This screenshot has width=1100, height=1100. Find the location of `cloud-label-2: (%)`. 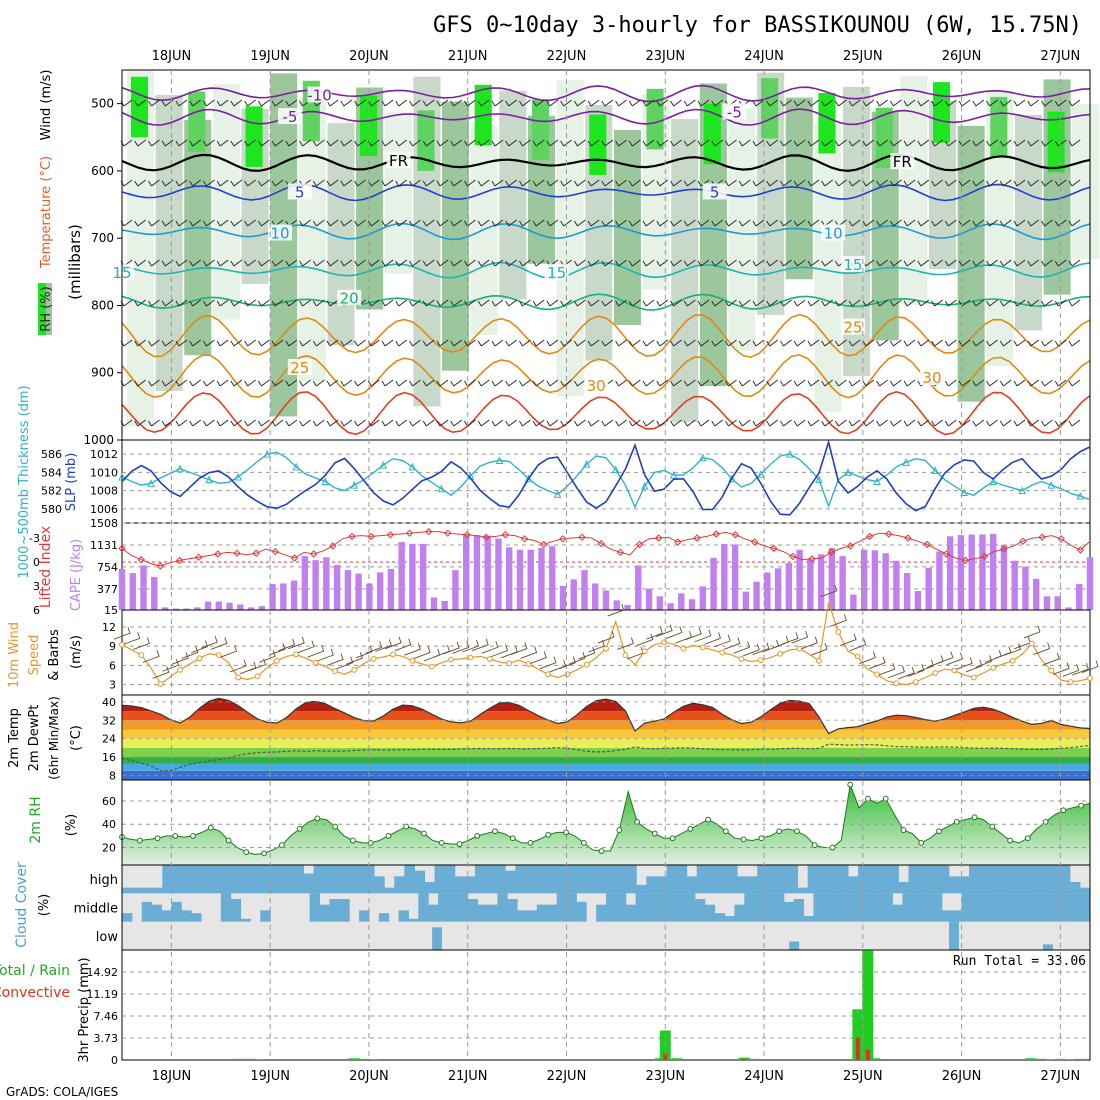

cloud-label-2: (%) is located at coordinates (44, 905).